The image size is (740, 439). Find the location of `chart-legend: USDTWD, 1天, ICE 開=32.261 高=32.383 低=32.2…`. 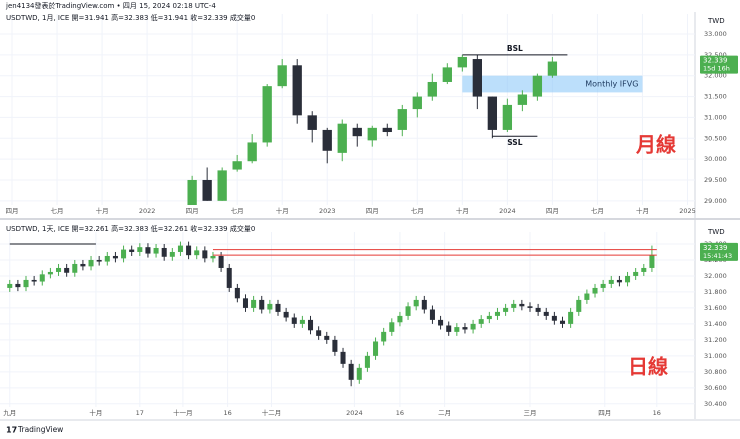

chart-legend: USDTWD, 1天, ICE 開=32.261 高=32.383 低=32.2… is located at coordinates (130, 228).